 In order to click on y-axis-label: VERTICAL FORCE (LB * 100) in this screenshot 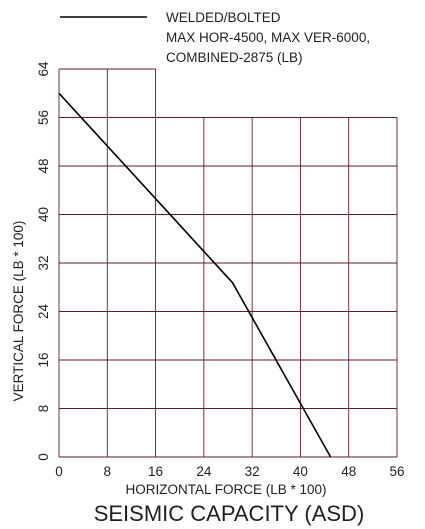, I will do `click(18, 311)`.